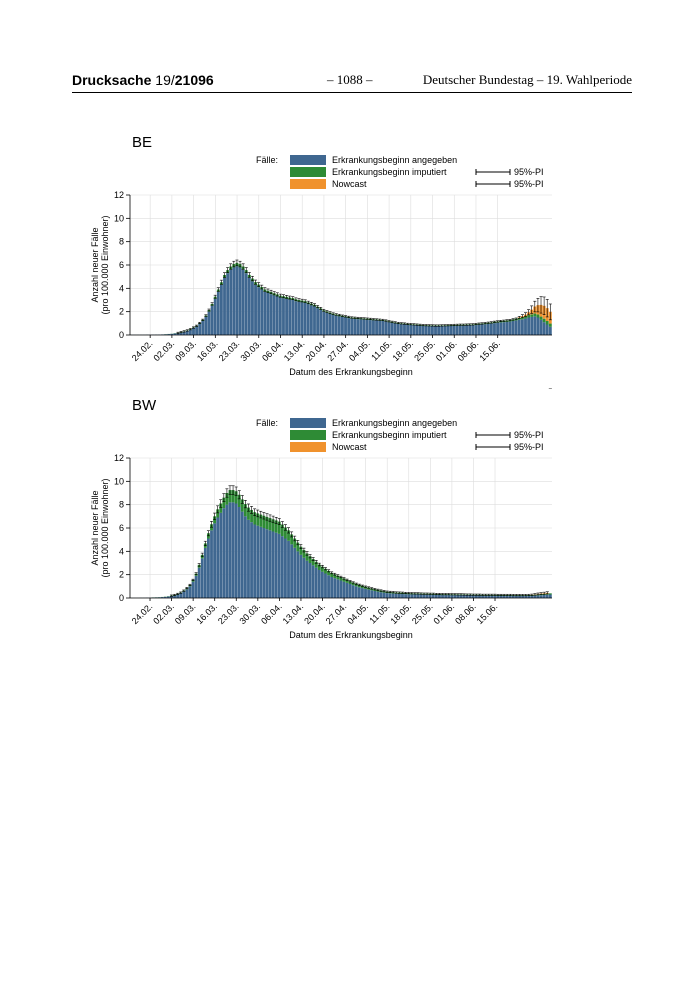 This screenshot has width=700, height=990. Describe the element at coordinates (489, 350) in the screenshot. I see `x-tick-label: 15.06.` at that location.